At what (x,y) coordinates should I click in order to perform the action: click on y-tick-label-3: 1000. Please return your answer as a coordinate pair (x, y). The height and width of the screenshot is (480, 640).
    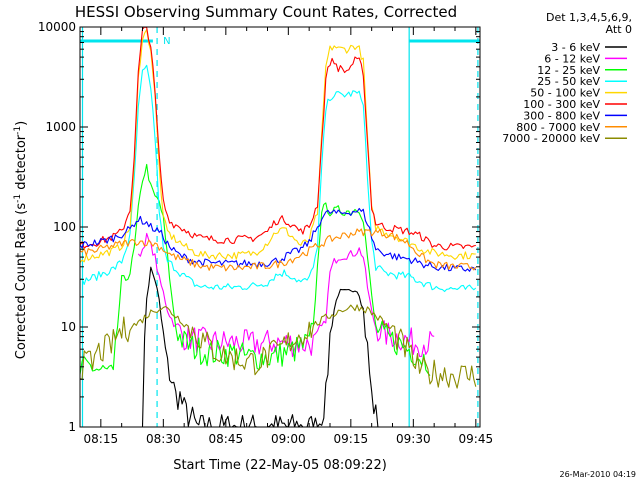
    Looking at the image, I should click on (60, 127).